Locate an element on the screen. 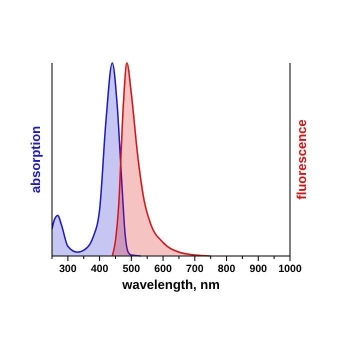 The height and width of the screenshot is (350, 350). x-tick-label: 300 is located at coordinates (68, 269).